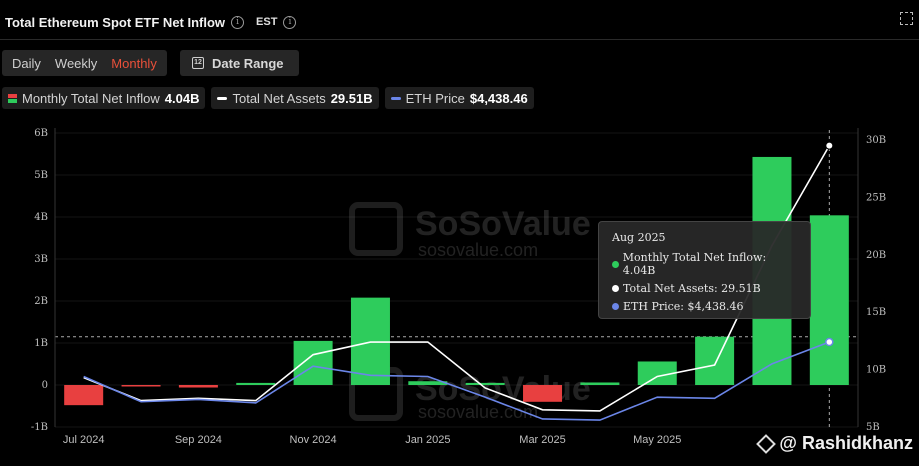 The height and width of the screenshot is (466, 919). I want to click on binance-logo-icon, so click(766, 443).